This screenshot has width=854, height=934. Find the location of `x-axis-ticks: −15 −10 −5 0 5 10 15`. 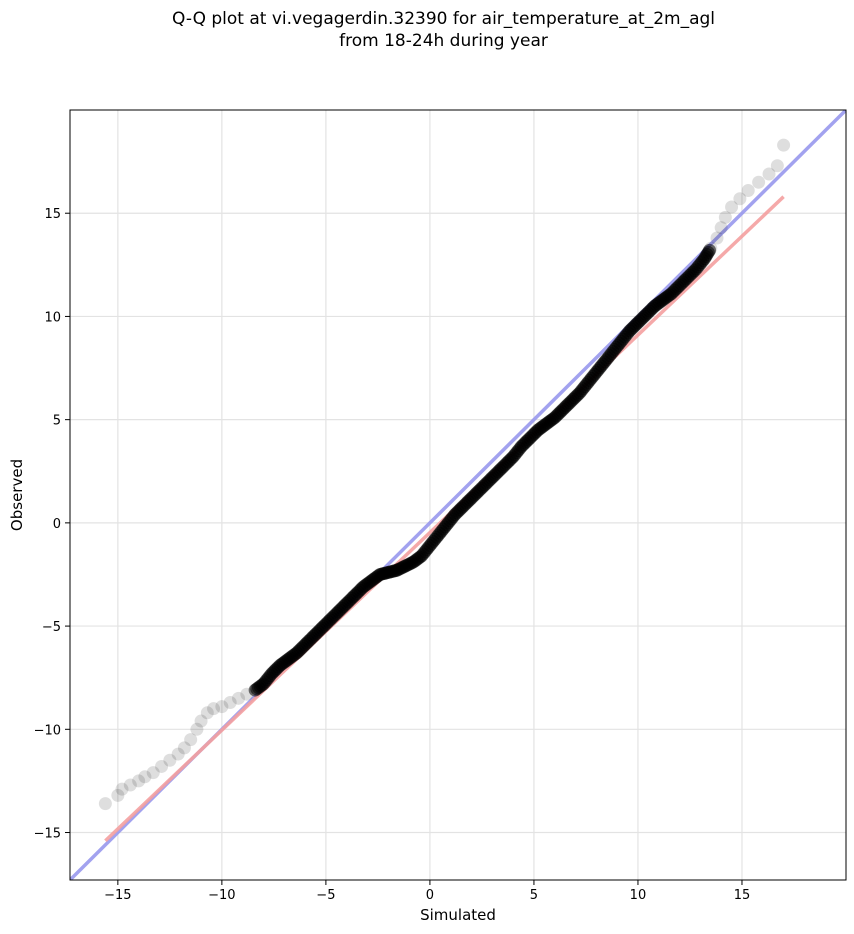

x-axis-ticks: −15 −10 −5 0 5 10 15 is located at coordinates (427, 891).